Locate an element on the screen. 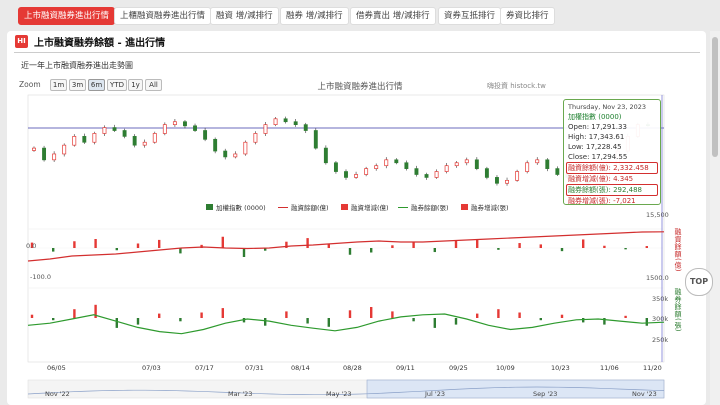 The image size is (720, 405). margin-balance-axis-label: 融資餘額(億) is located at coordinates (678, 250).